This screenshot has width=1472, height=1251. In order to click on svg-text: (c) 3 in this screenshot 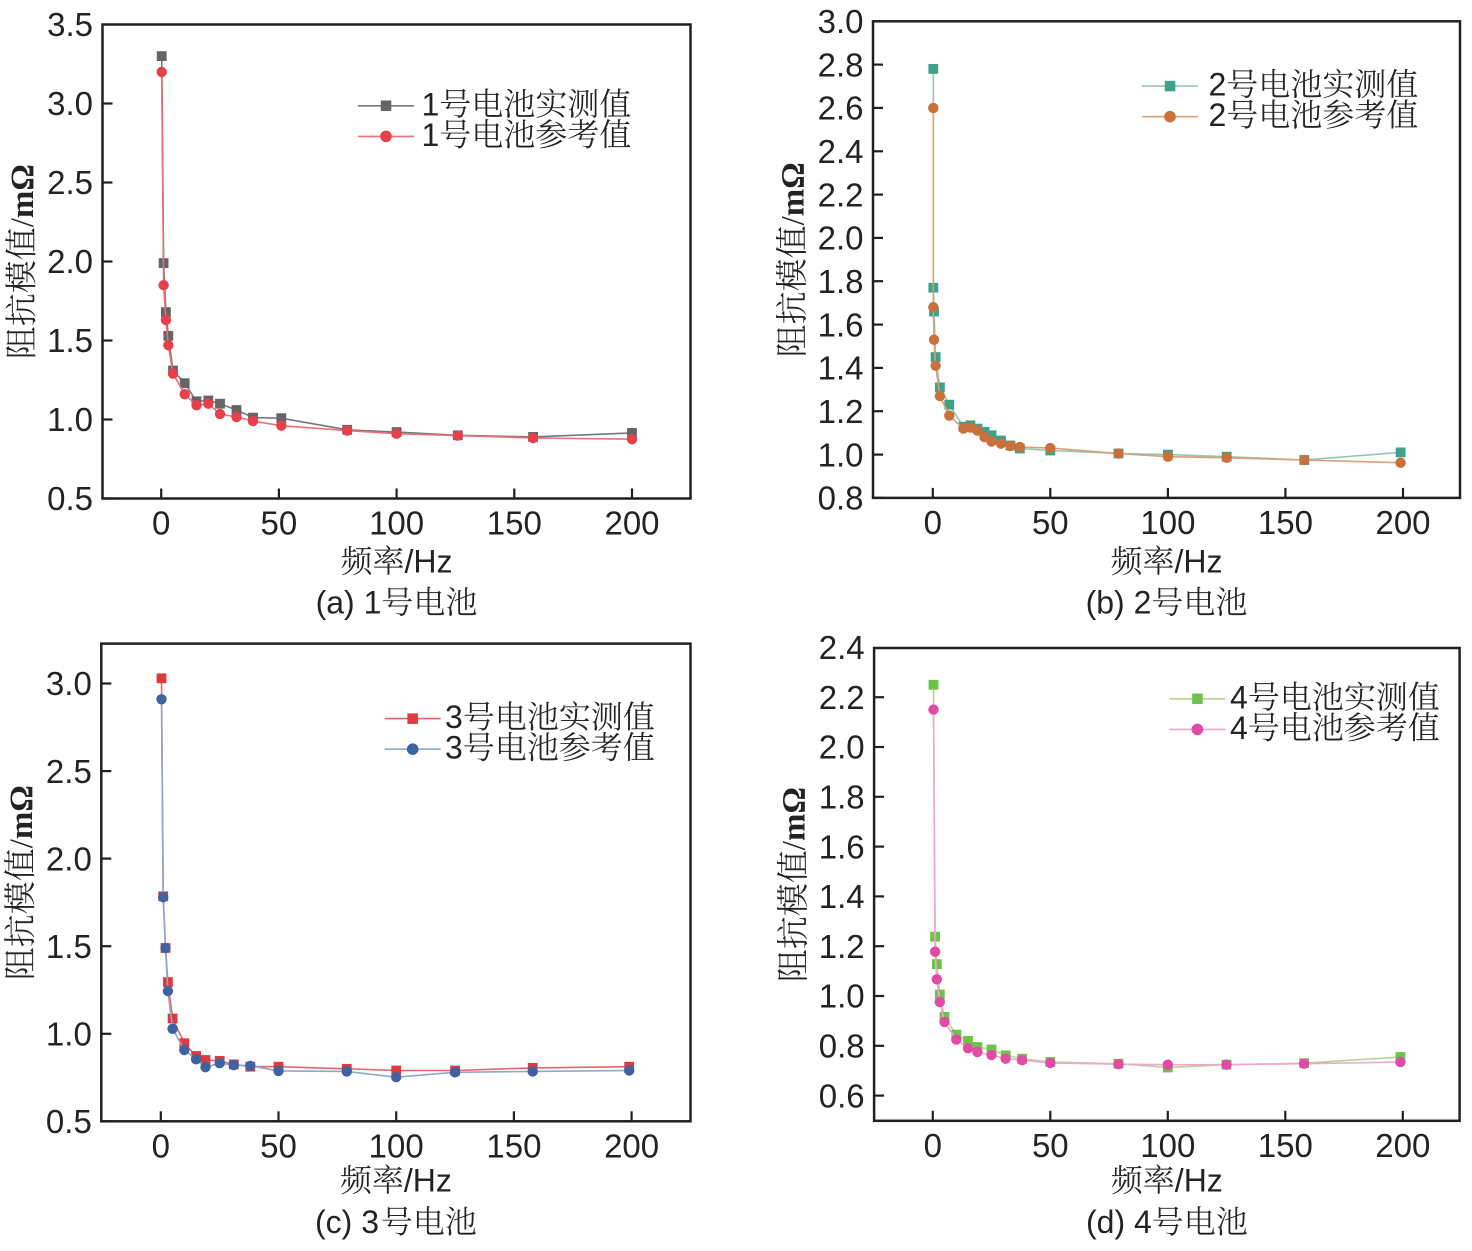, I will do `click(347, 1222)`.